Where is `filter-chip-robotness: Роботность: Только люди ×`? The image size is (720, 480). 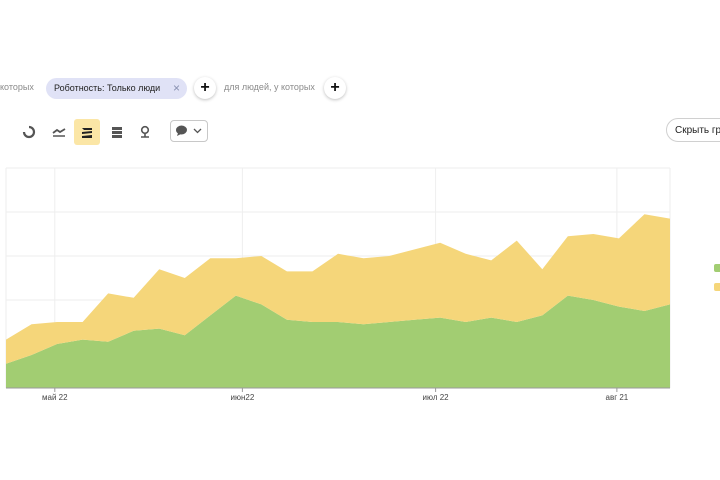 filter-chip-robotness: Роботность: Только люди × is located at coordinates (116, 88).